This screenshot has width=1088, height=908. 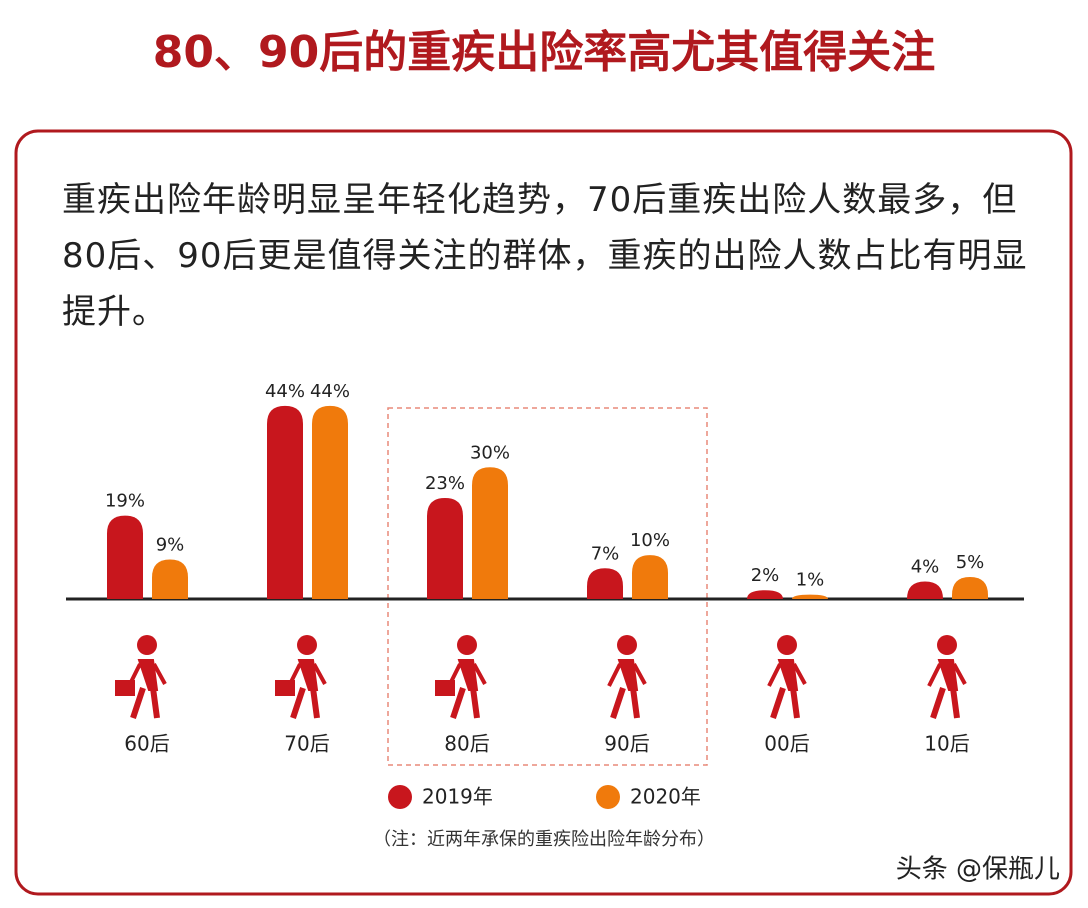 I want to click on value-label: 5%, so click(x=970, y=562).